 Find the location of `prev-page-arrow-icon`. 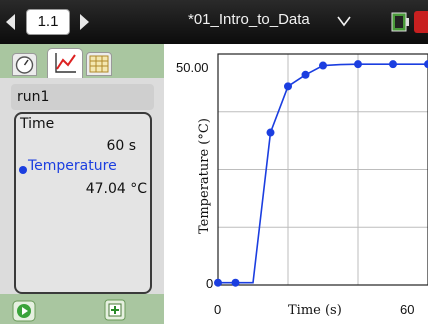

prev-page-arrow-icon is located at coordinates (10, 22).